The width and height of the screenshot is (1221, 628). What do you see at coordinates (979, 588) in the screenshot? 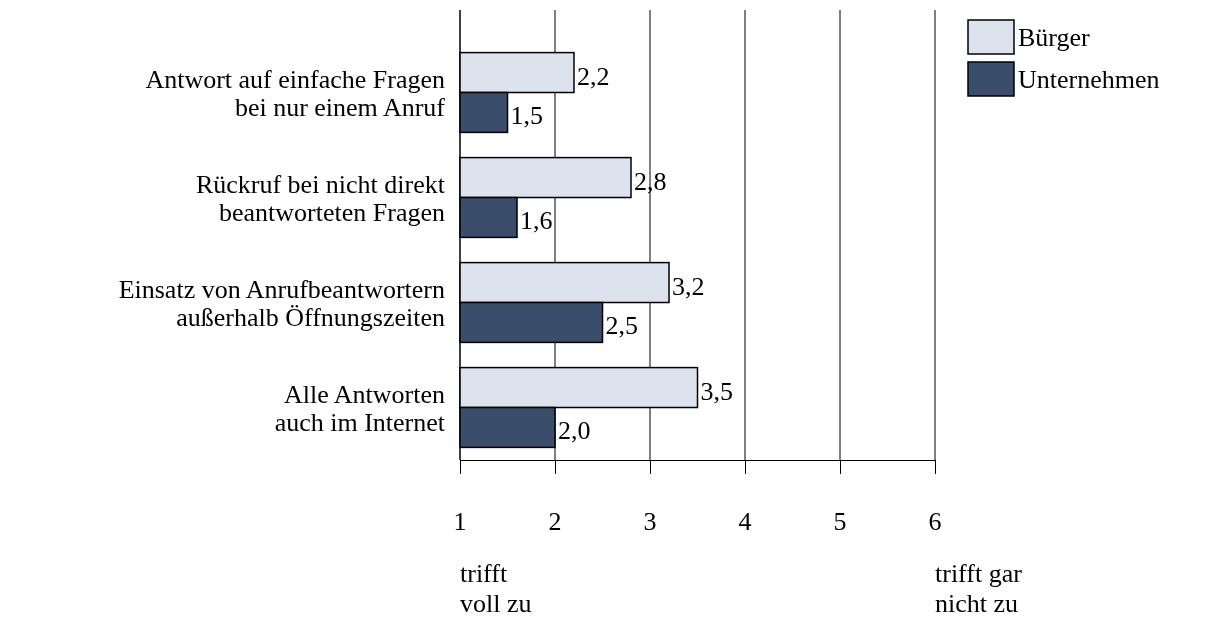
I see `text: trifft gar nicht zu` at bounding box center [979, 588].